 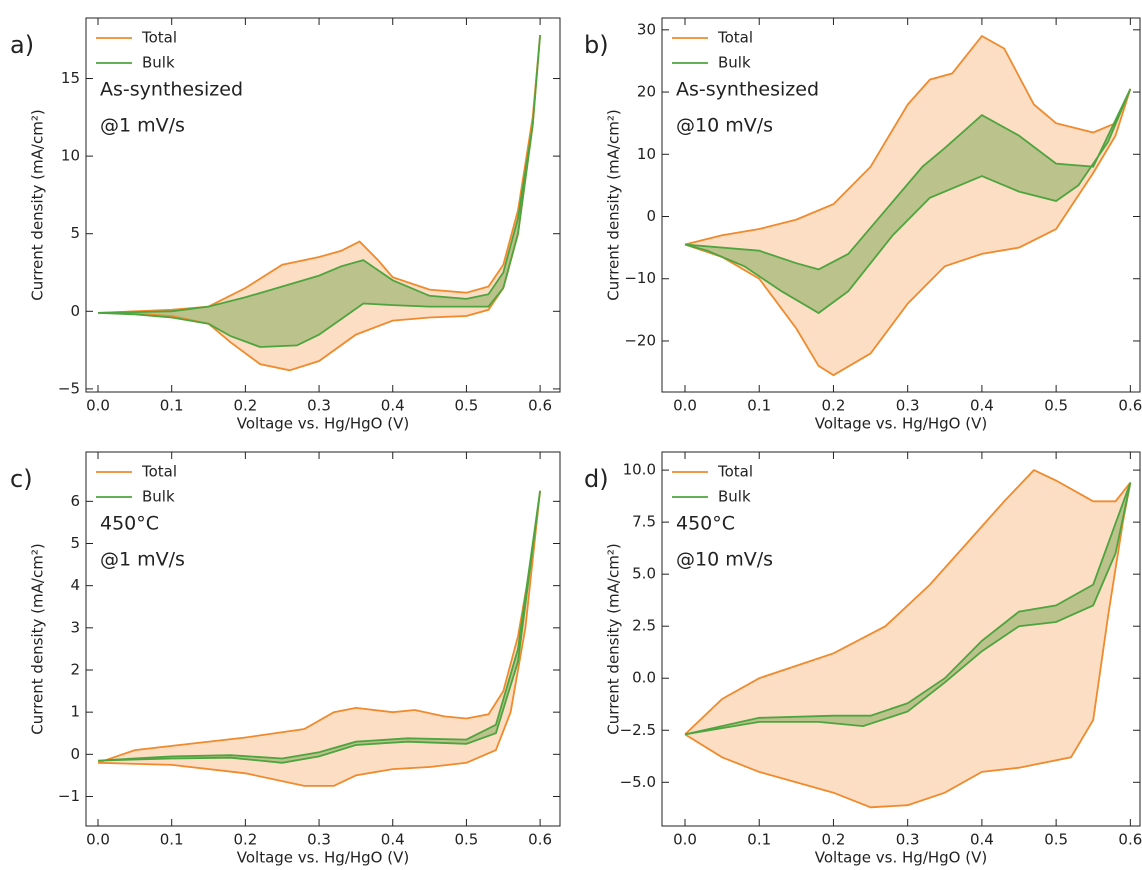 What do you see at coordinates (638, 782) in the screenshot?
I see `y-tick-label: −5.0` at bounding box center [638, 782].